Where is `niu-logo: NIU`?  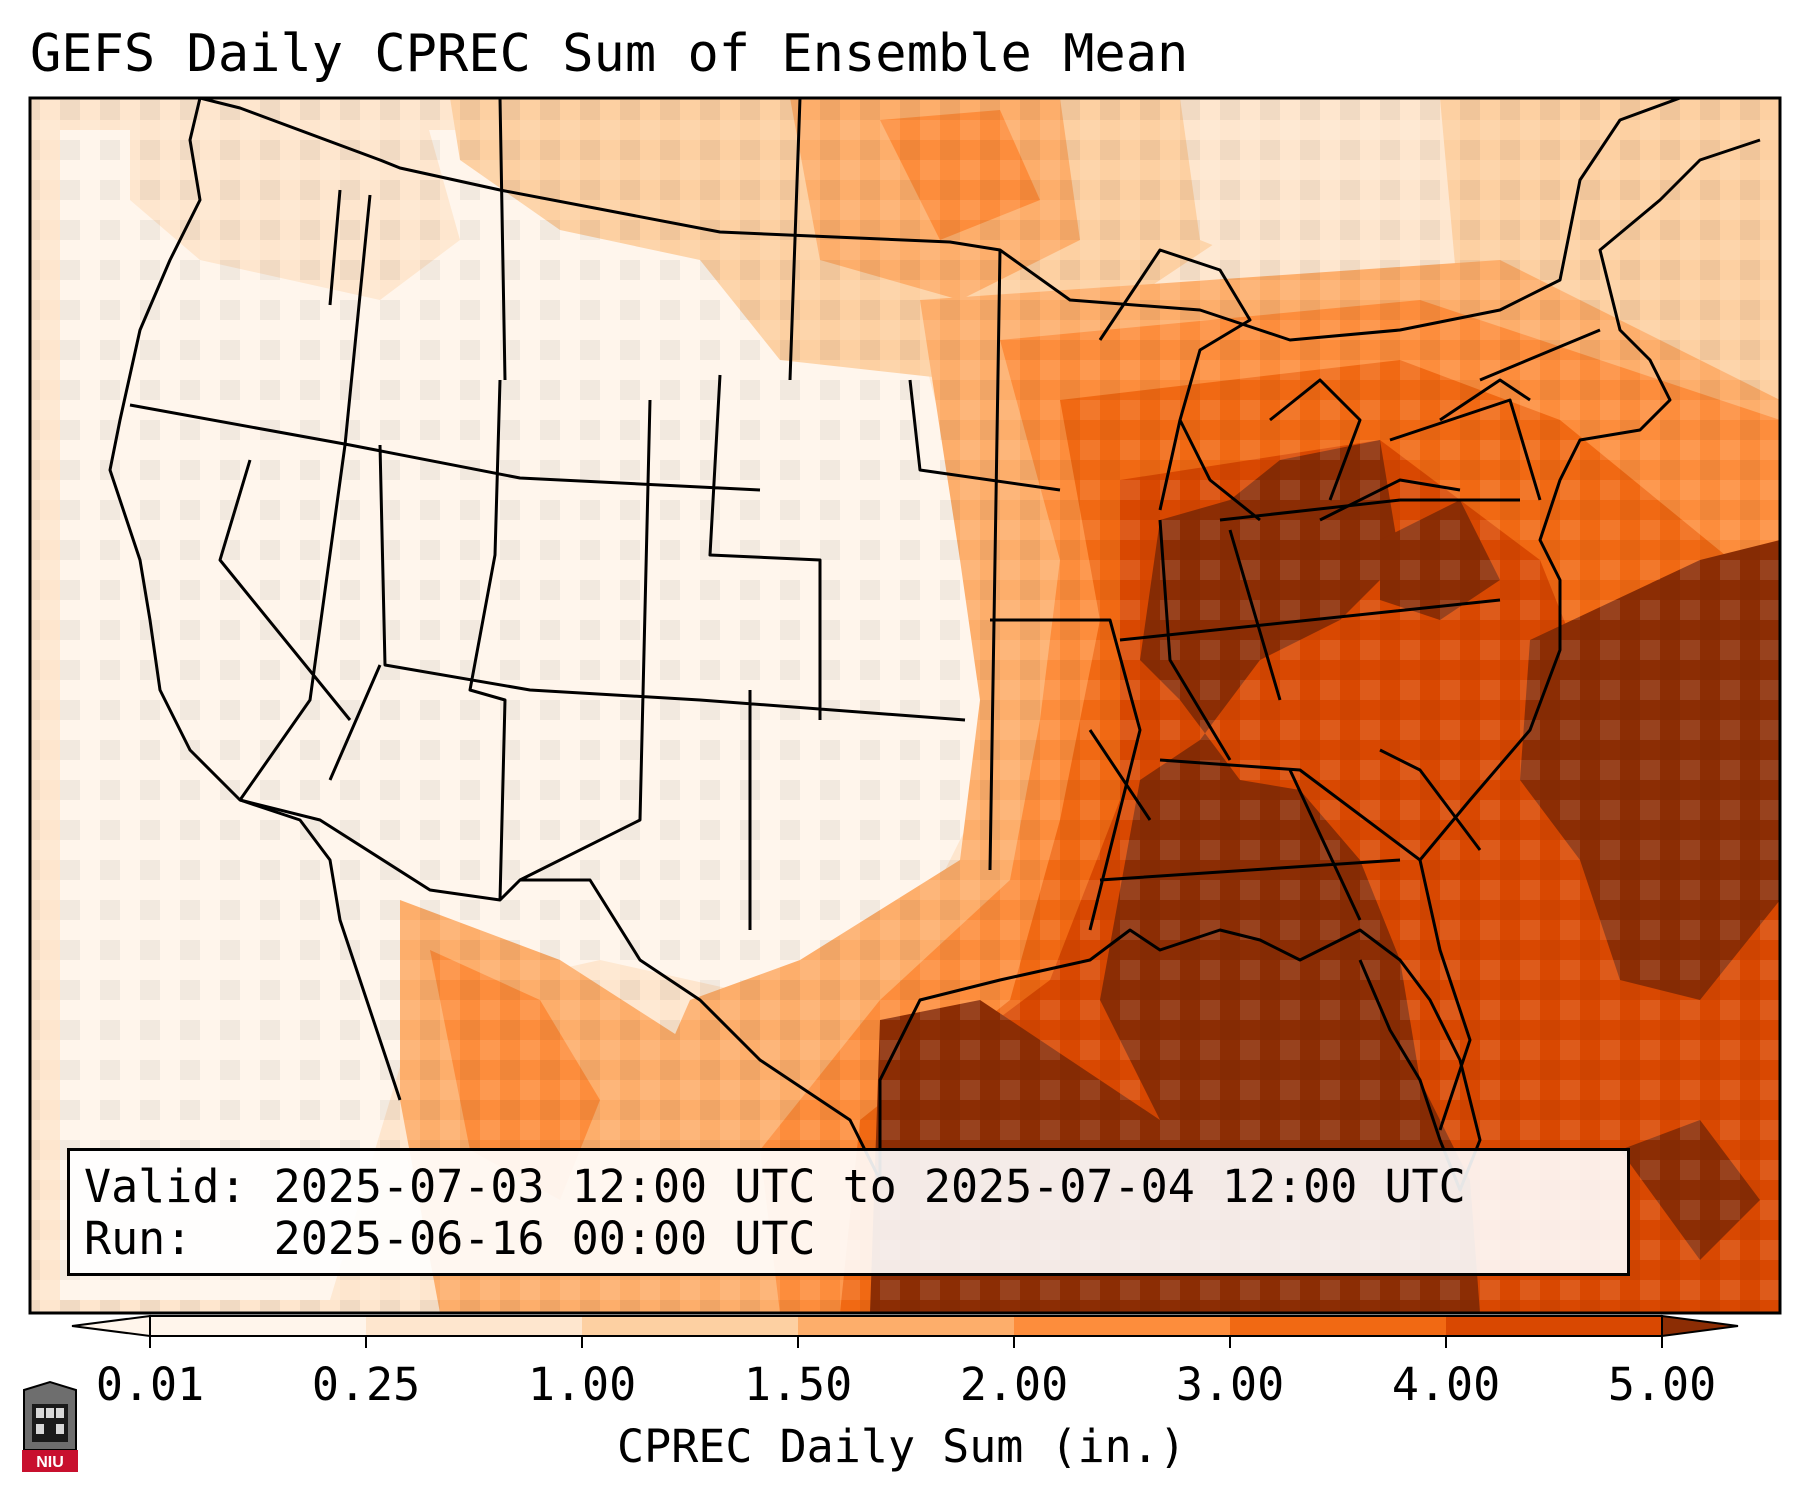
niu-logo: NIU is located at coordinates (50, 1426).